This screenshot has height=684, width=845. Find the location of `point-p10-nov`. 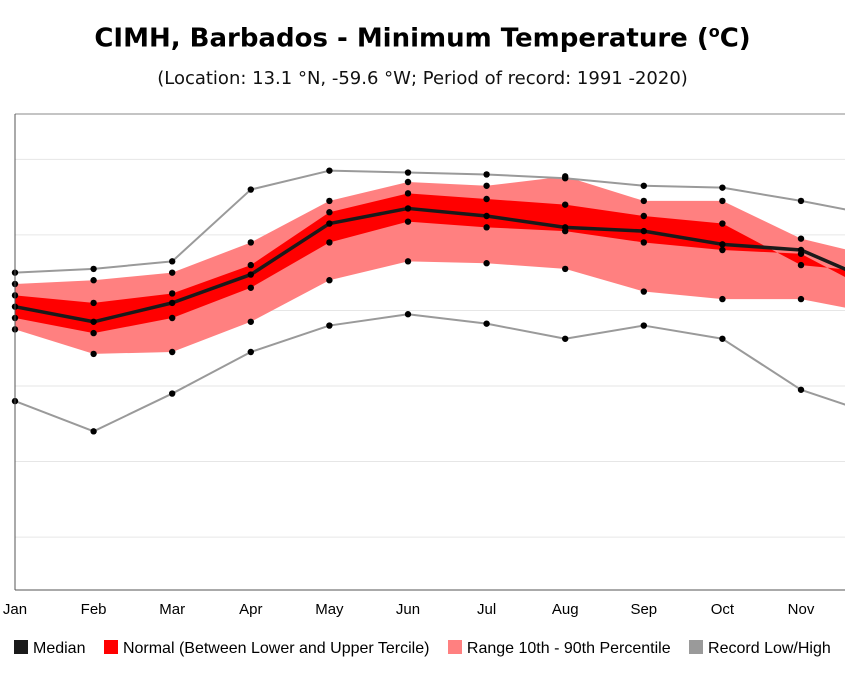

point-p10-nov is located at coordinates (801, 299).